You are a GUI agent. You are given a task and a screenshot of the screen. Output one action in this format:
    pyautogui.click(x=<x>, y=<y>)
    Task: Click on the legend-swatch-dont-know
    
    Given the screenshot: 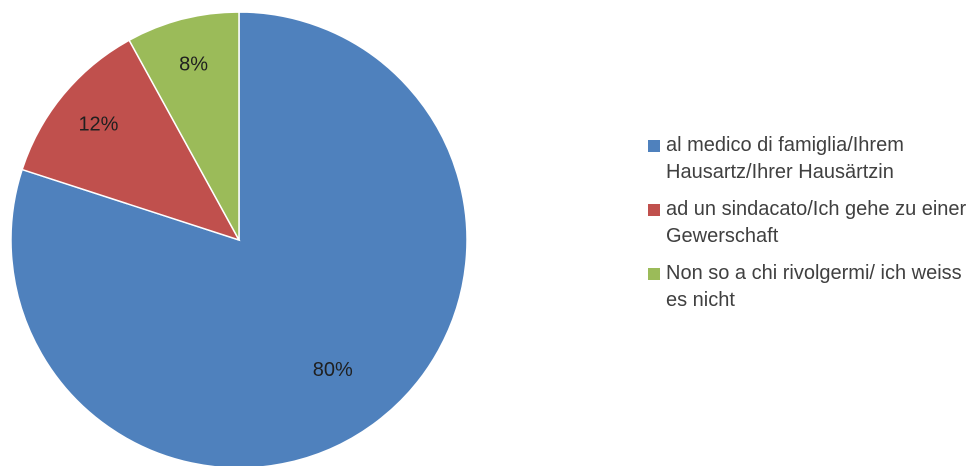 What is the action you would take?
    pyautogui.click(x=654, y=274)
    